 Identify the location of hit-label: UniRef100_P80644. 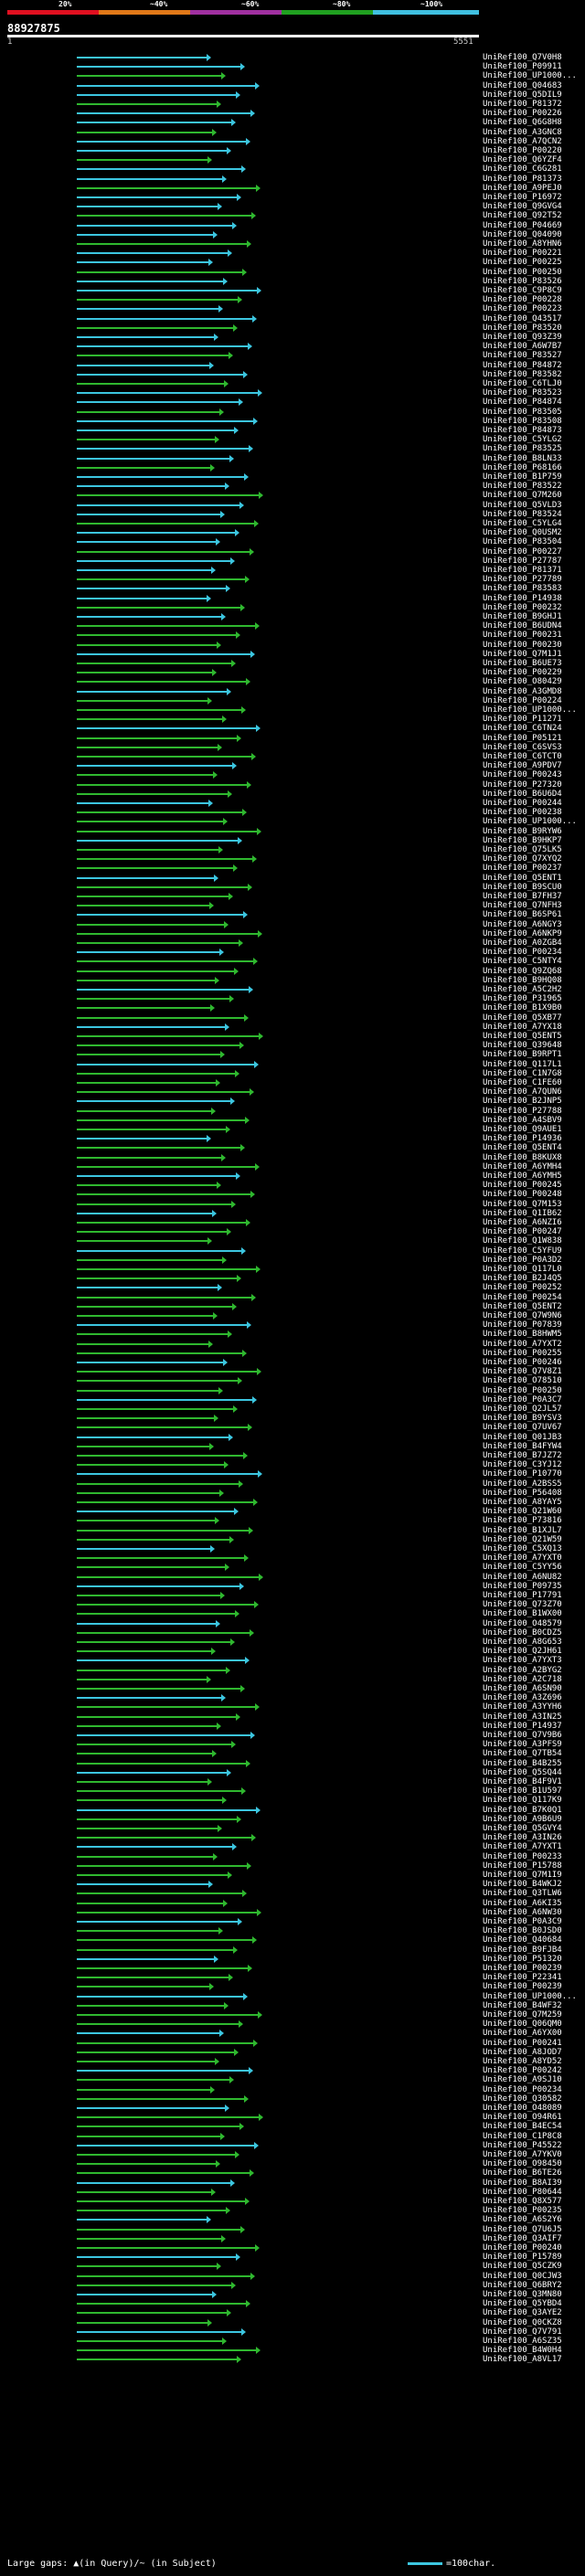
(522, 2192).